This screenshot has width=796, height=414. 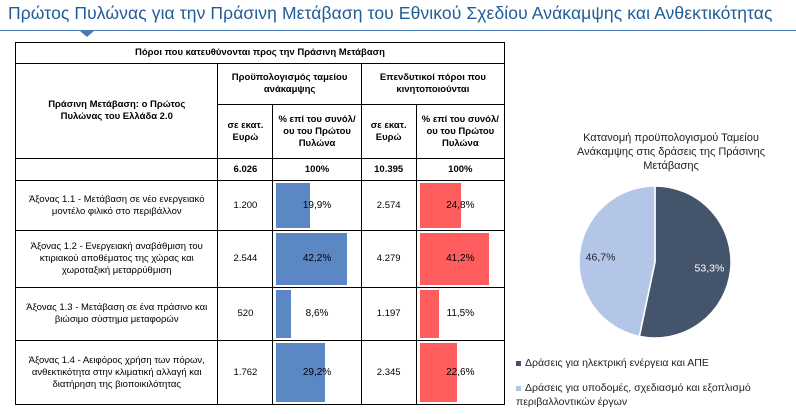 I want to click on group-header-investment: Επενδυτικοί πόροι που κινητοποιούνται, so click(x=433, y=84).